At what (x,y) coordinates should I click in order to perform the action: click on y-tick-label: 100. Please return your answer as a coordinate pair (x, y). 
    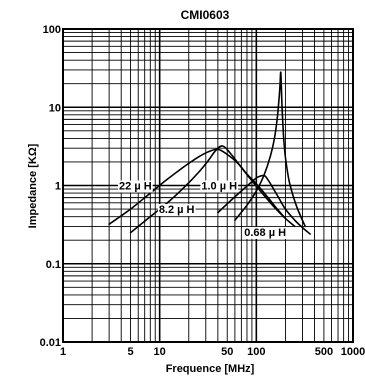
    Looking at the image, I should click on (52, 30).